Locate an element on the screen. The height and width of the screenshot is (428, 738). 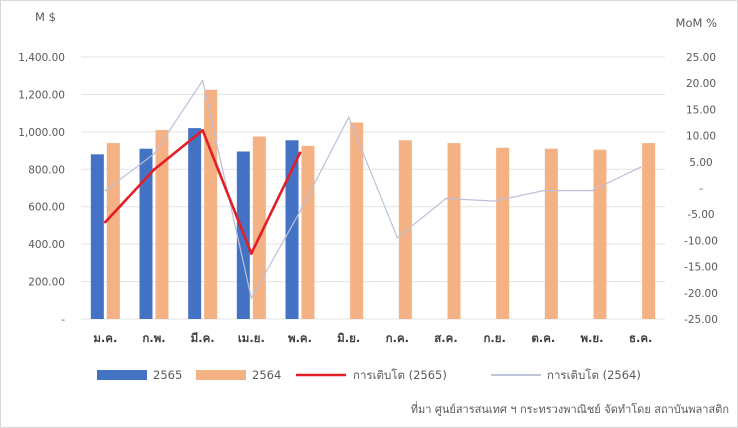
category-label: ก.ย. is located at coordinates (494, 338).